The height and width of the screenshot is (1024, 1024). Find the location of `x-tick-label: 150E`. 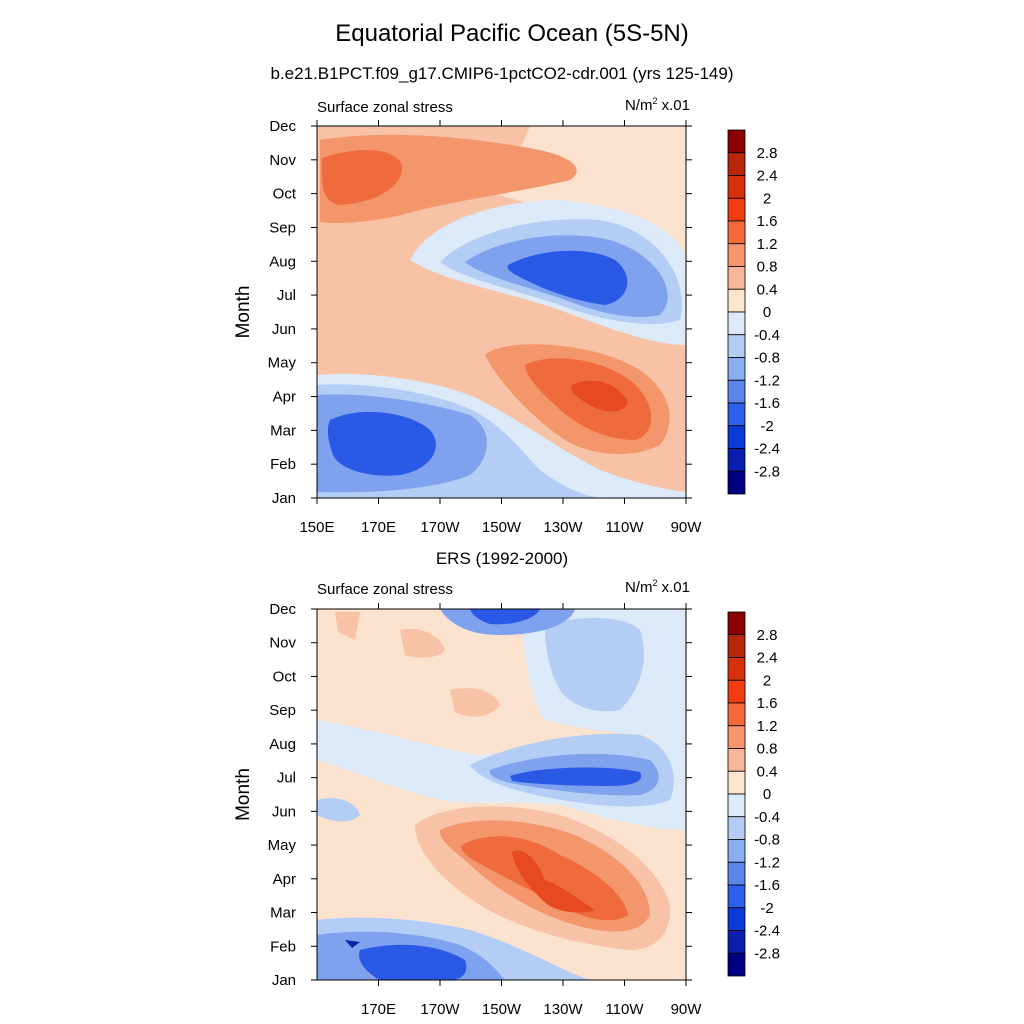

x-tick-label: 150E is located at coordinates (316, 527).